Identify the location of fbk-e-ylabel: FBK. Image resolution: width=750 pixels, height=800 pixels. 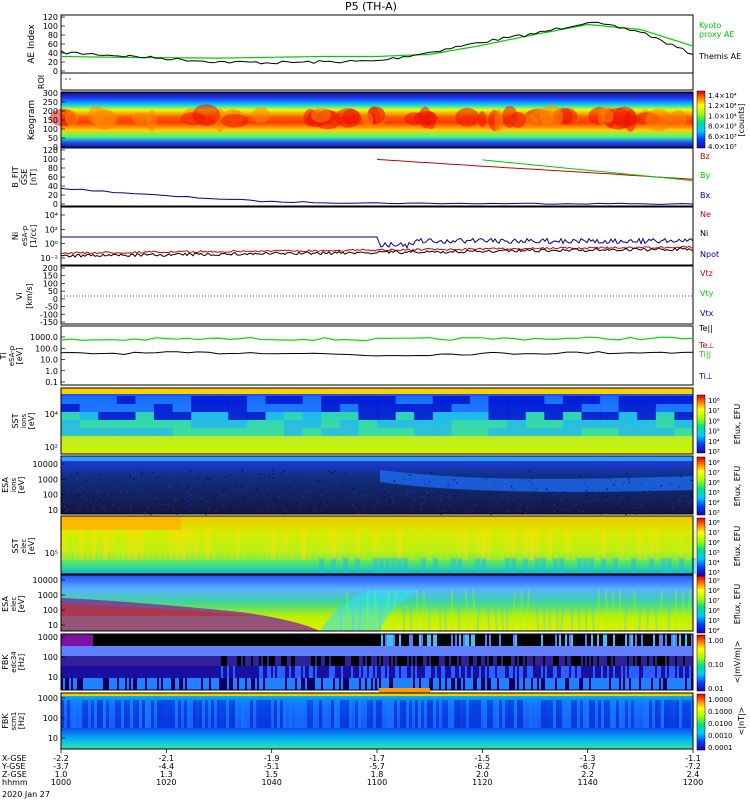
(5, 662).